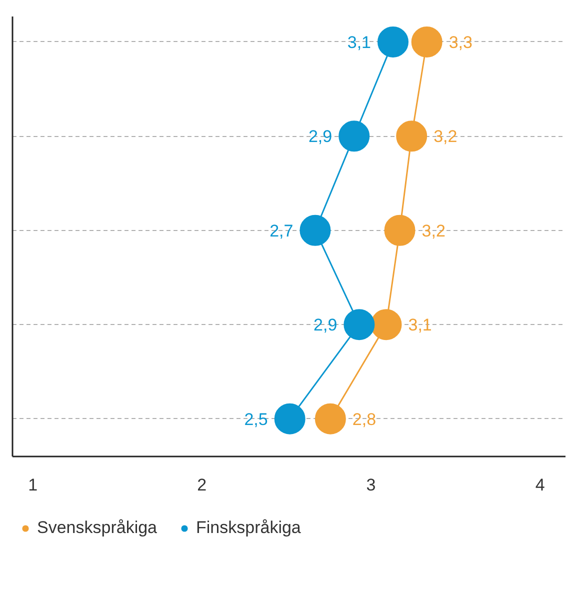 This screenshot has width=569, height=605. Describe the element at coordinates (202, 485) in the screenshot. I see `x-tick-label: 2` at that location.